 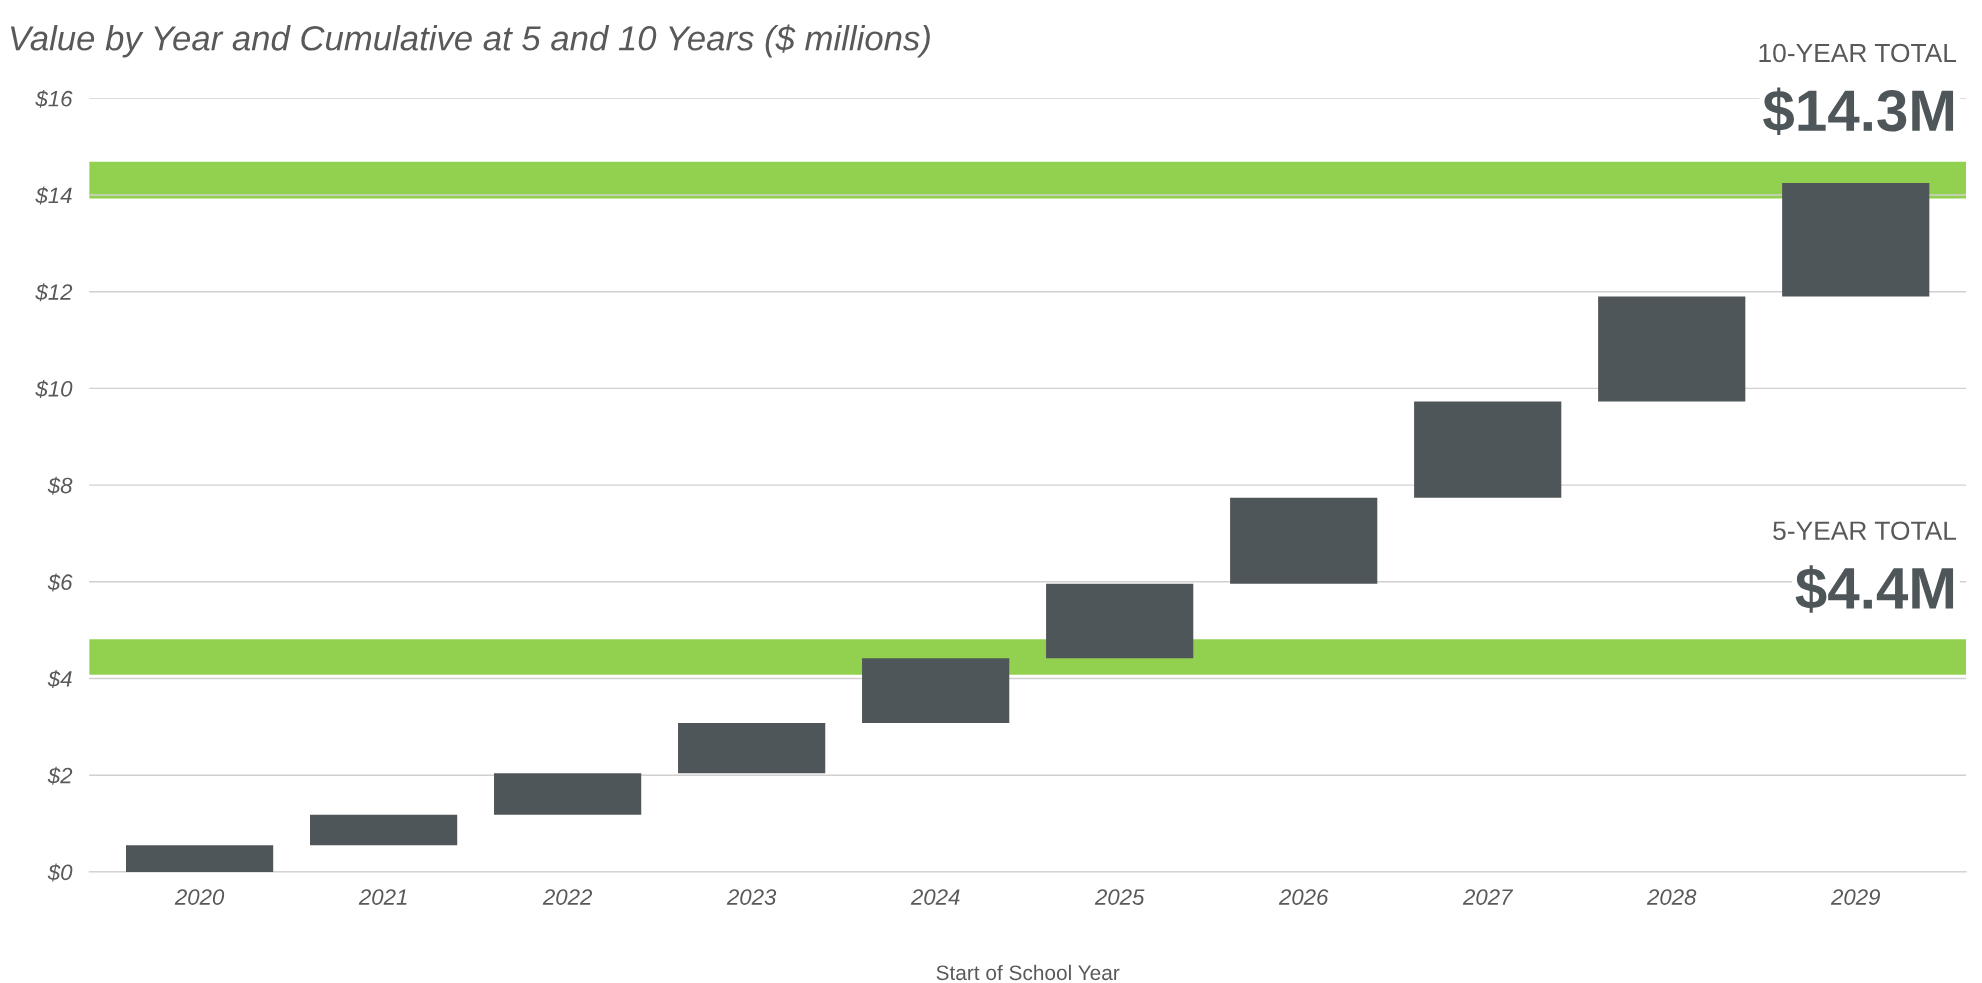 I want to click on x-axis-title: Start of School Year, so click(x=1028, y=972).